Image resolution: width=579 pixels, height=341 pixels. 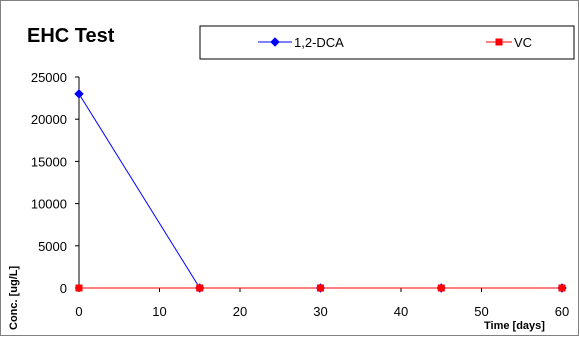 What do you see at coordinates (319, 42) in the screenshot?
I see `legend-label: 1,2-DCA` at bounding box center [319, 42].